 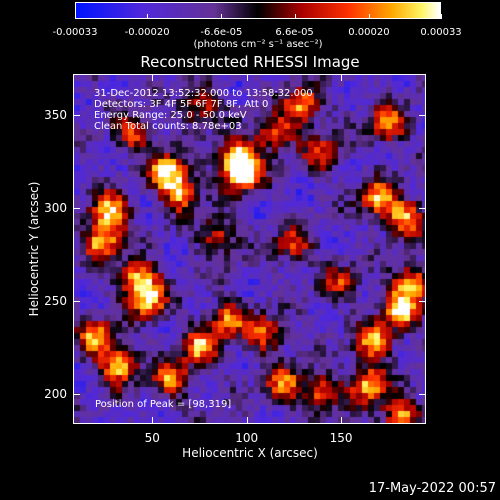 What do you see at coordinates (250, 62) in the screenshot?
I see `chart-title: Reconstructed RHESSI Image` at bounding box center [250, 62].